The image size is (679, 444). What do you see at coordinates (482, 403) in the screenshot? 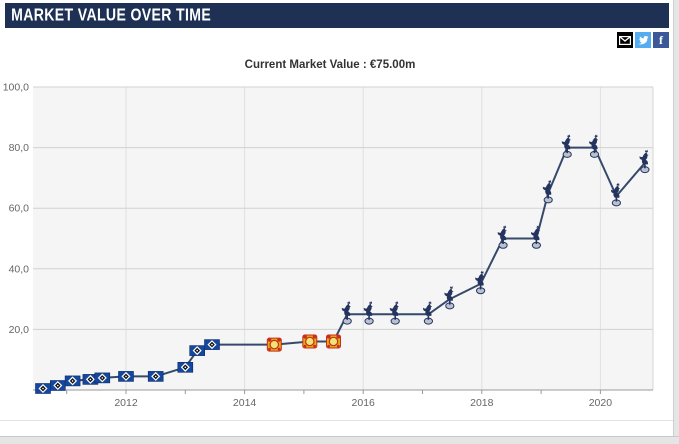
I see `x-axis-label: 2018` at bounding box center [482, 403].